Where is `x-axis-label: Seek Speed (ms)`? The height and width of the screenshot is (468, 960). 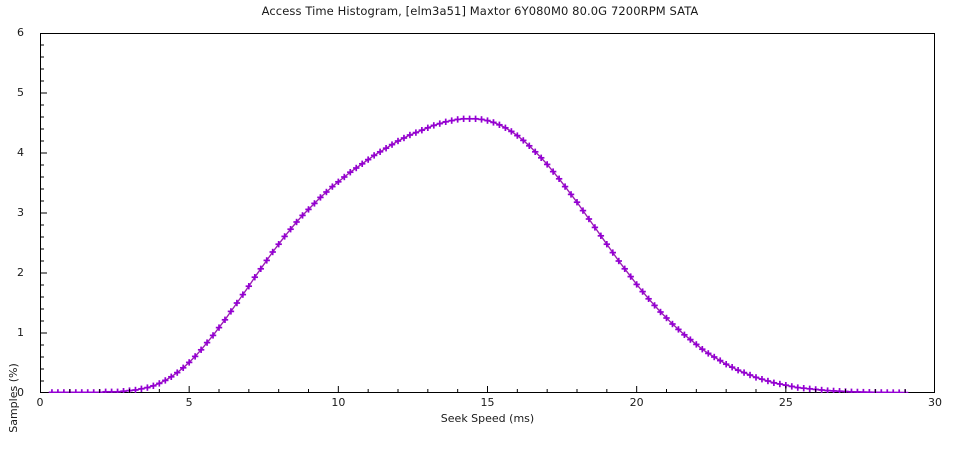 x-axis-label: Seek Speed (ms) is located at coordinates (487, 418).